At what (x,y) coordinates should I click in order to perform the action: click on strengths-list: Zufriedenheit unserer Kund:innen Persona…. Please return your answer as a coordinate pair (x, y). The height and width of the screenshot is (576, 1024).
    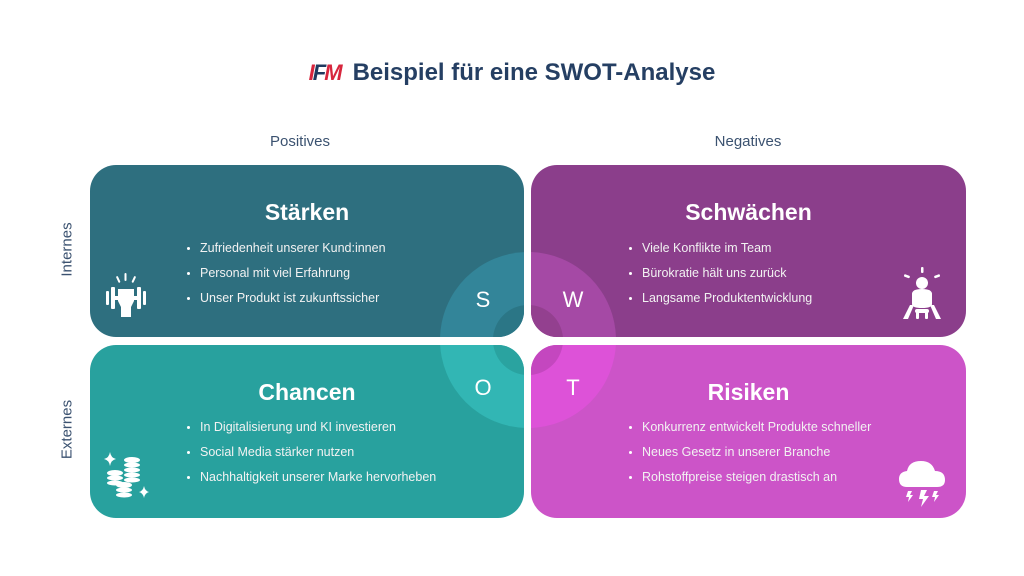
    Looking at the image, I should click on (286, 273).